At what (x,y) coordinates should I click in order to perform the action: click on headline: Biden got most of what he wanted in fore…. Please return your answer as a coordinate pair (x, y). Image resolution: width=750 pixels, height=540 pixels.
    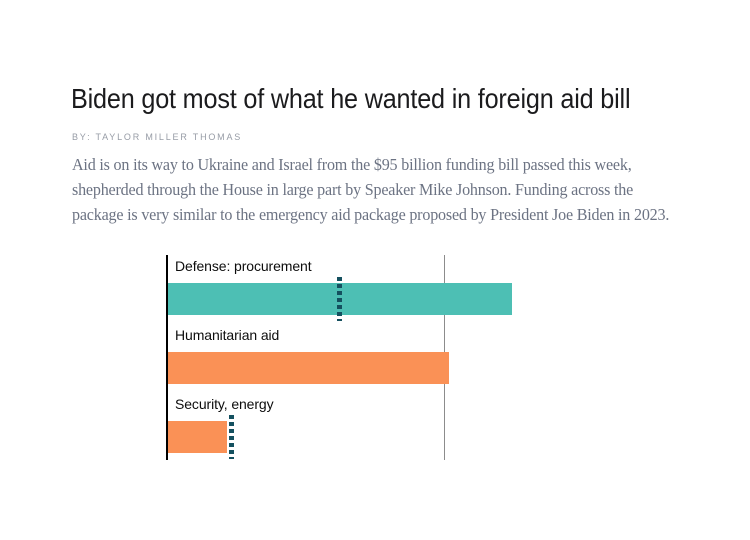
    Looking at the image, I should click on (351, 98).